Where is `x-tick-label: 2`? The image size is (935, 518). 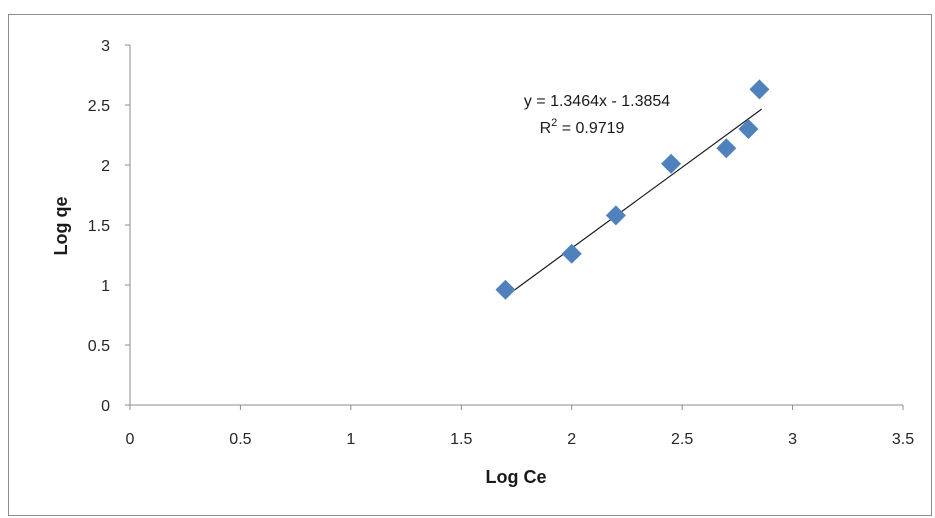 x-tick-label: 2 is located at coordinates (571, 439).